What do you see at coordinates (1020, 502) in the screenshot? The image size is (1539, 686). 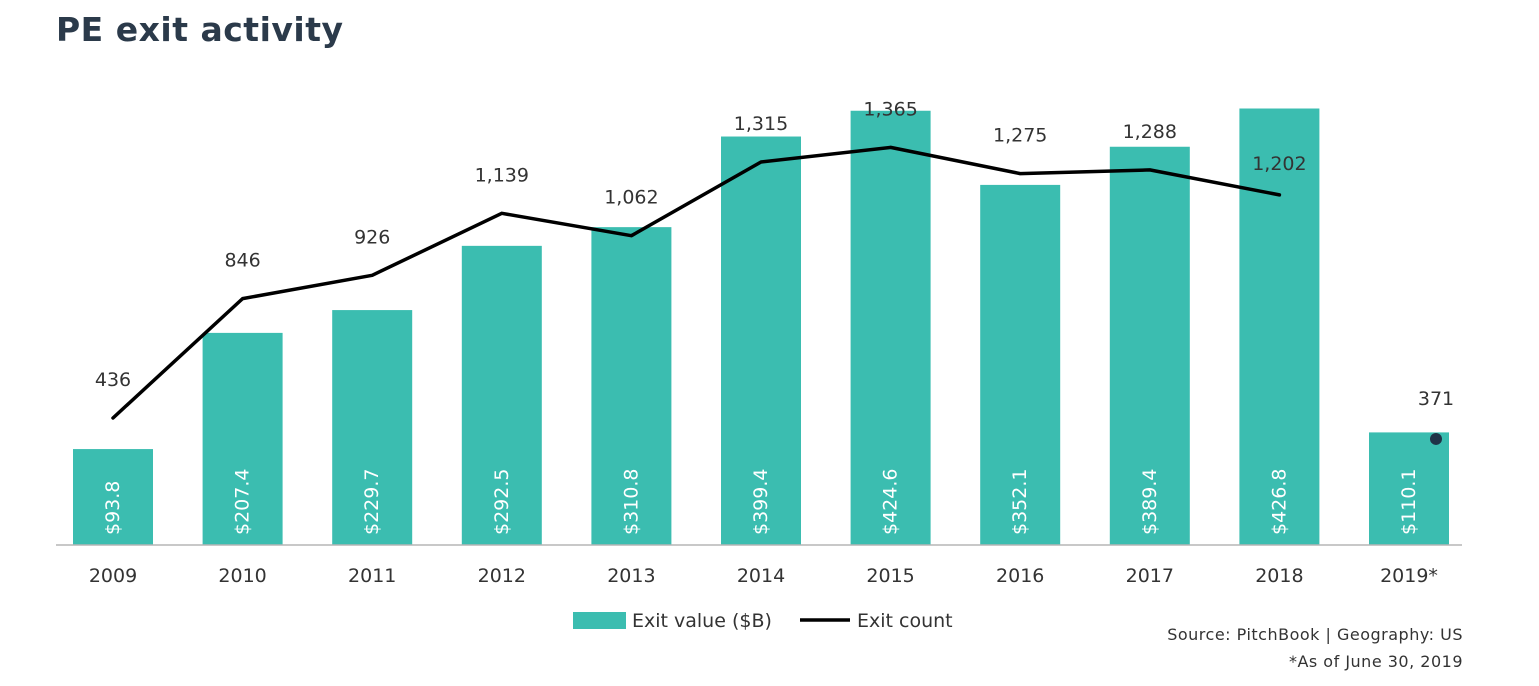 I see `bar-value-label-2016: $352.1` at bounding box center [1020, 502].